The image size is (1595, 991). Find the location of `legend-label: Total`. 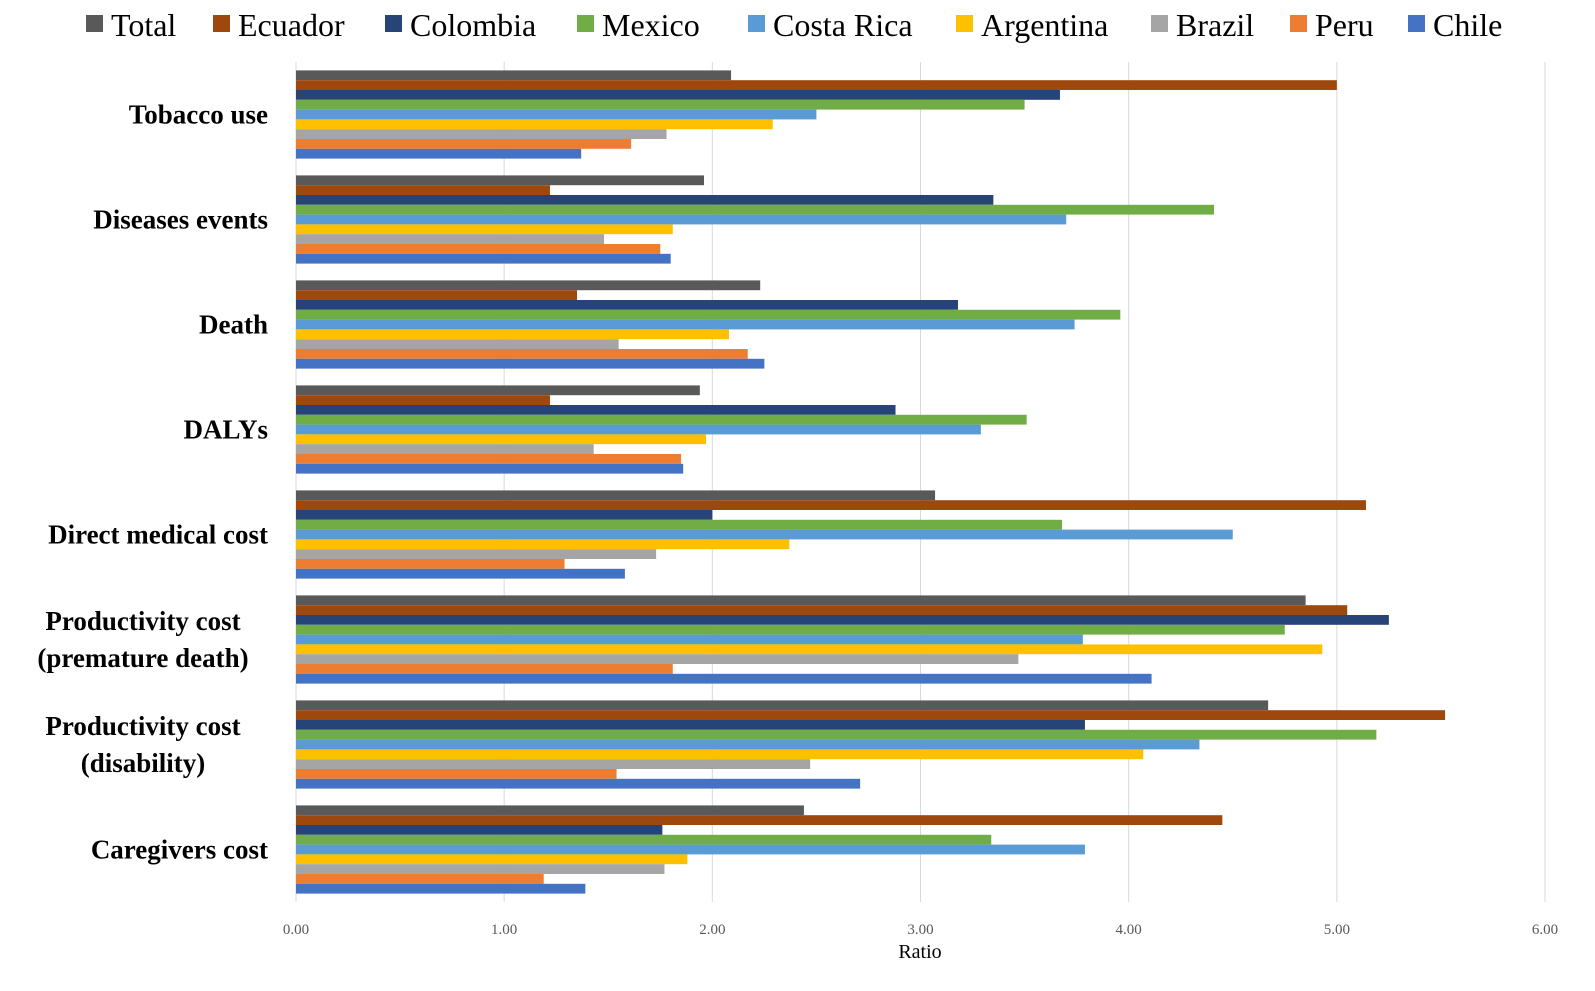

legend-label: Total is located at coordinates (143, 25).